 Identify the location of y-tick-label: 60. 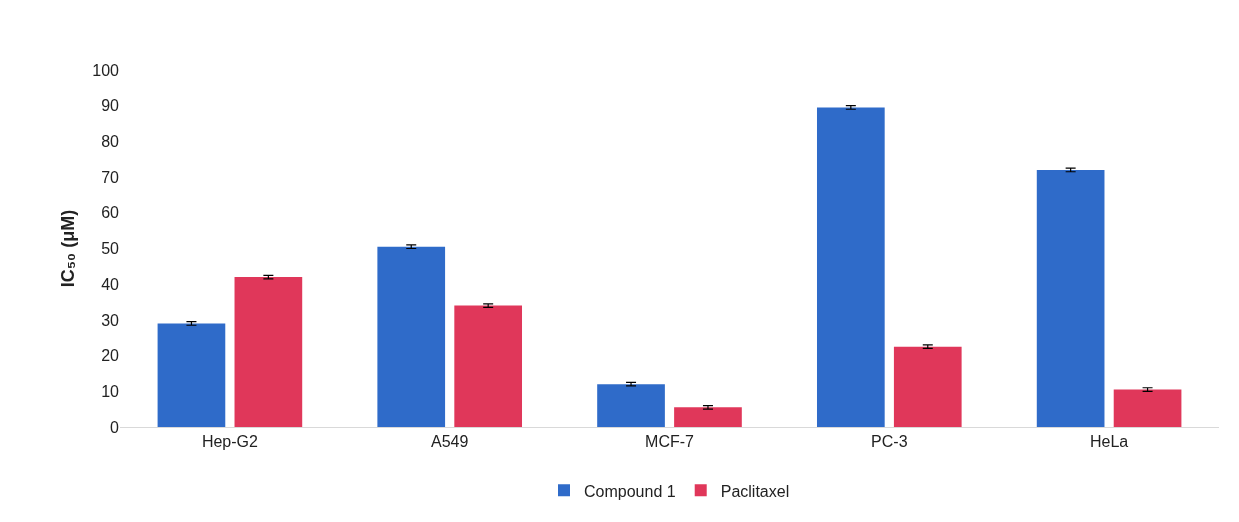
(110, 213).